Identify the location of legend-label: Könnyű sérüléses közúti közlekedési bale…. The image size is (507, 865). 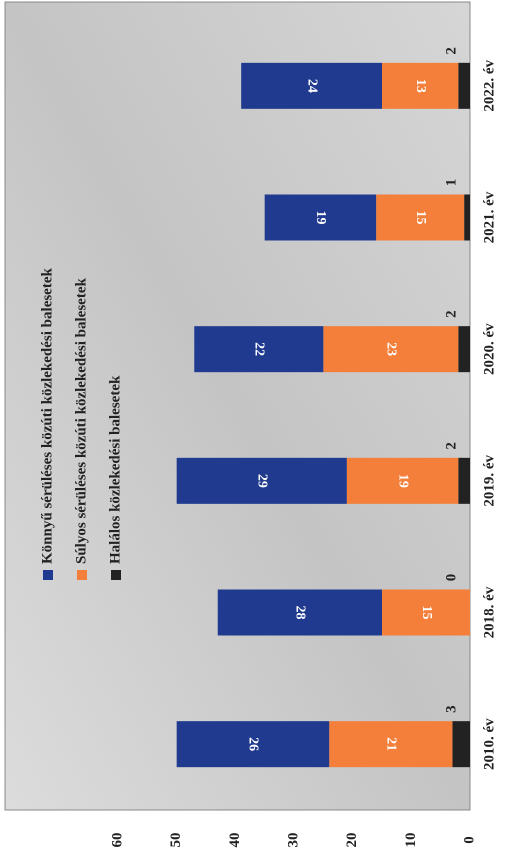
(47, 416).